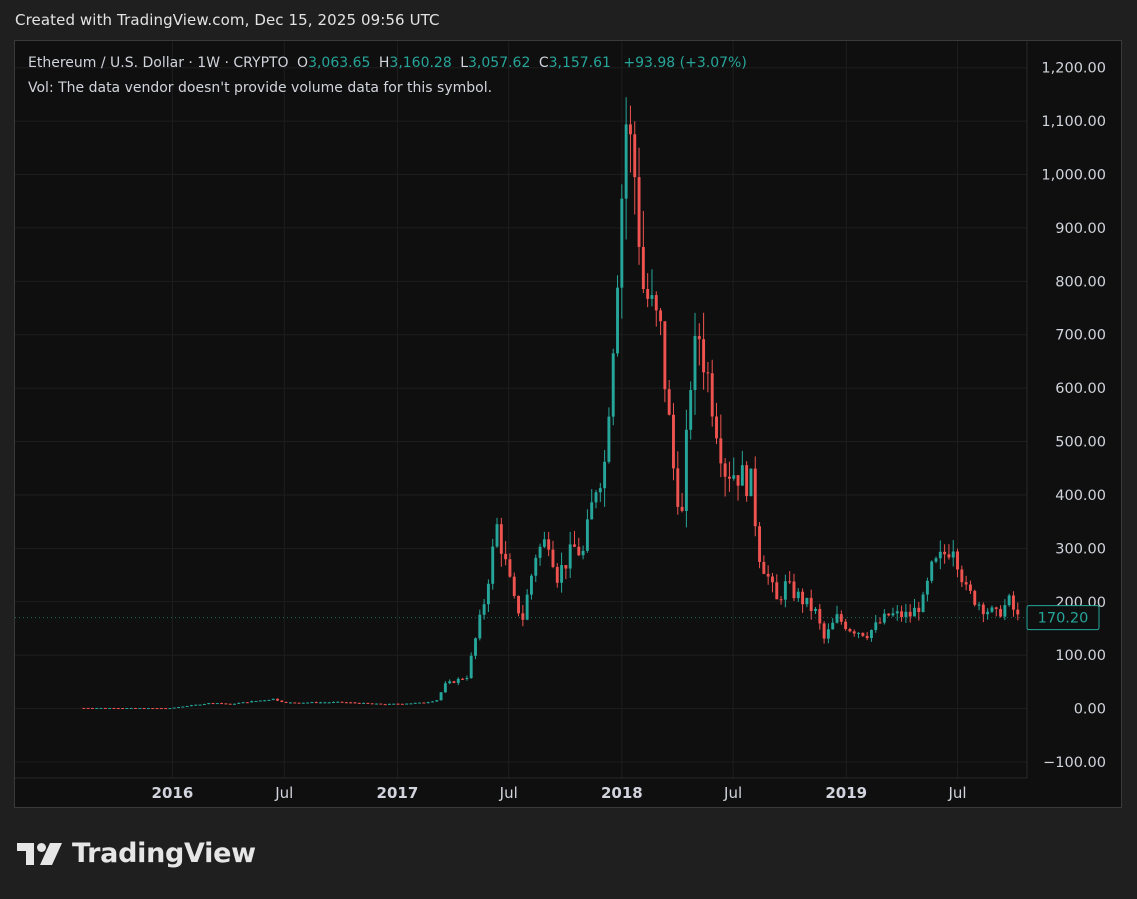 The width and height of the screenshot is (1137, 899). What do you see at coordinates (158, 63) in the screenshot?
I see `symbol-description: Ethereum / U.S. Dollar · 1W · CRYPTO` at bounding box center [158, 63].